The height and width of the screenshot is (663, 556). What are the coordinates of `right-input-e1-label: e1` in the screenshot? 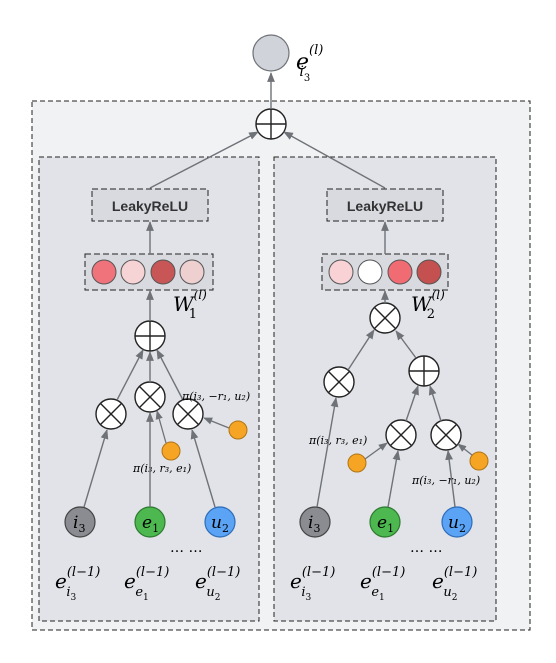 It's located at (385, 524).